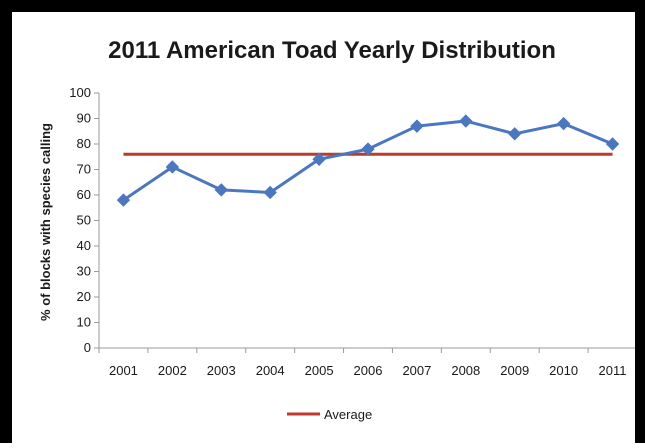 The image size is (645, 448). Describe the element at coordinates (84, 194) in the screenshot. I see `y-tick-label: 60` at that location.